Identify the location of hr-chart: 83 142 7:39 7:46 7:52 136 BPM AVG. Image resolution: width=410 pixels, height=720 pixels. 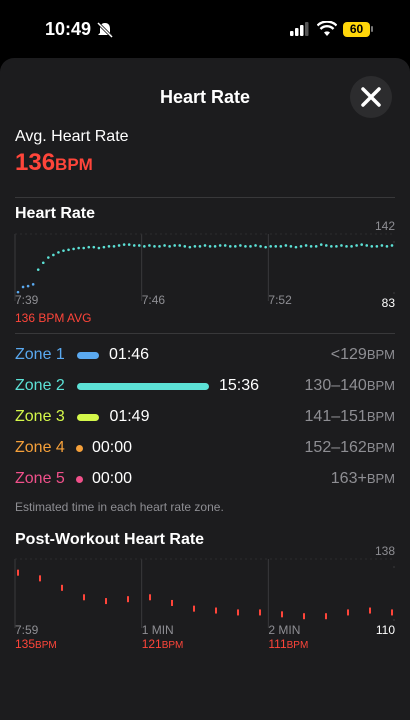
(205, 272).